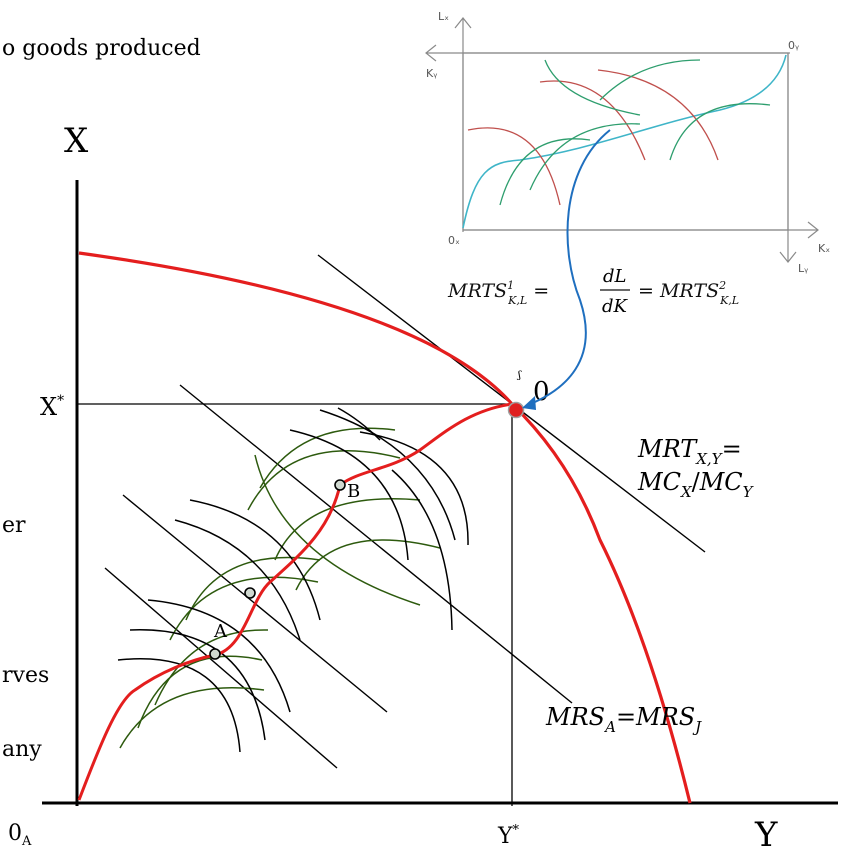 This screenshot has height=856, width=843. What do you see at coordinates (803, 268) in the screenshot?
I see `inset-ly-label: Lᵧ` at bounding box center [803, 268].